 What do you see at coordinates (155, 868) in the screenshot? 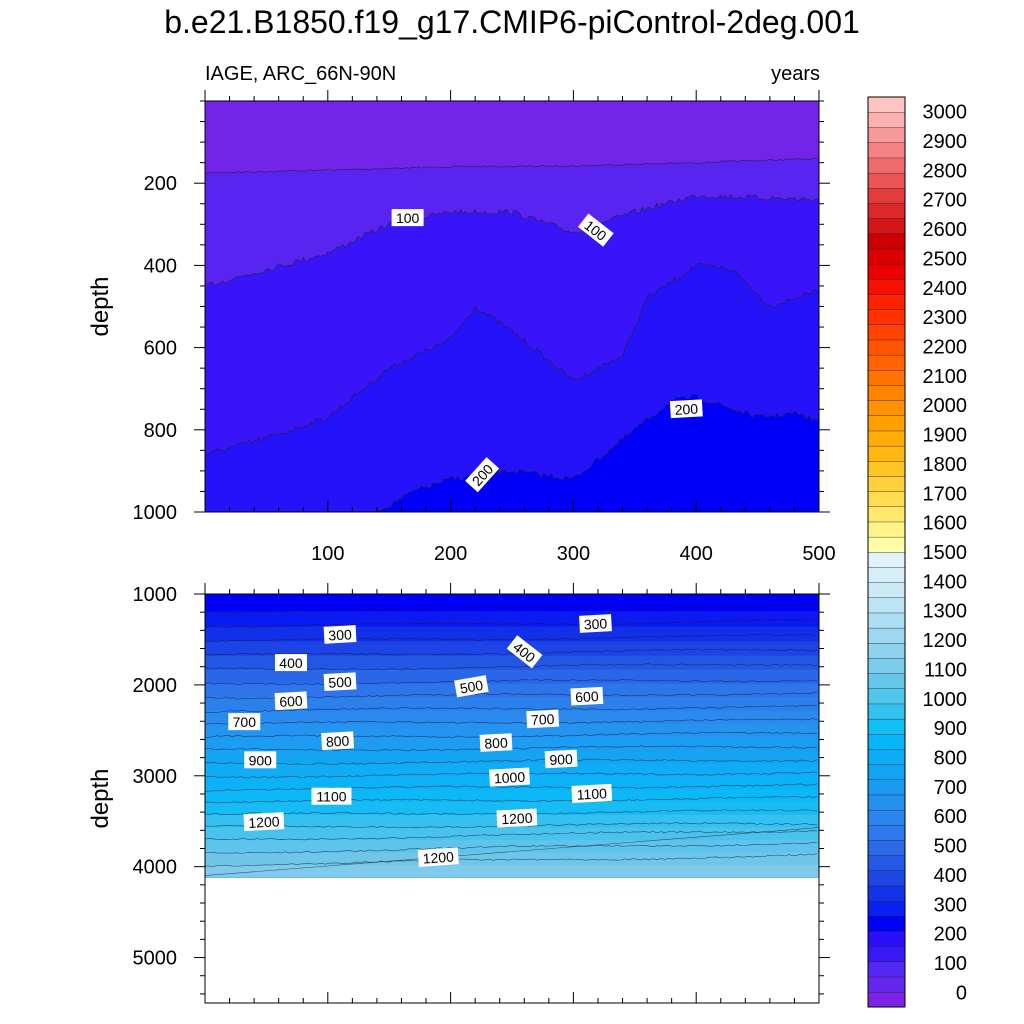
I see `lower-y-tick-label: 4000` at bounding box center [155, 868].